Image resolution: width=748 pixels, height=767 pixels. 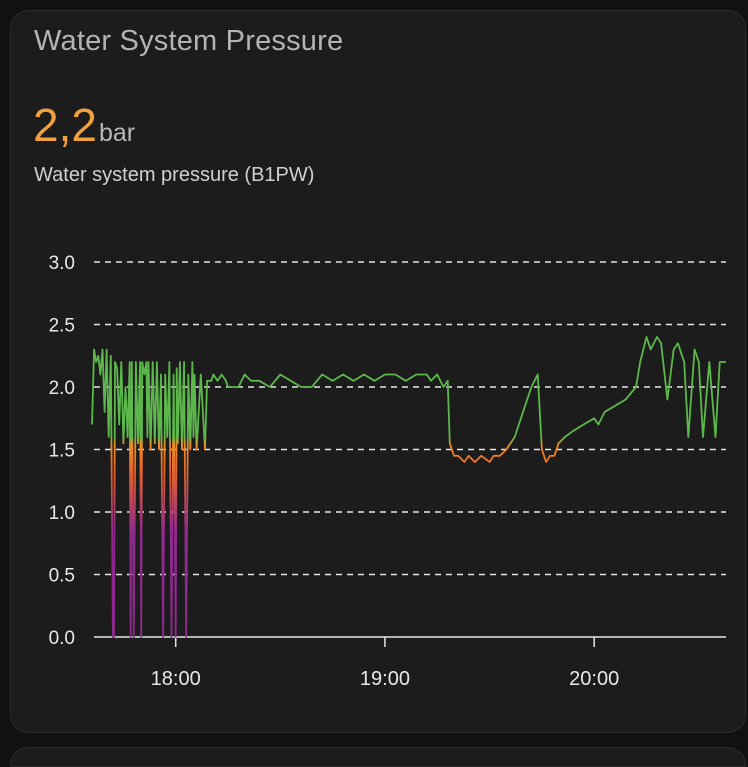 What do you see at coordinates (117, 133) in the screenshot?
I see `value-unit: bar` at bounding box center [117, 133].